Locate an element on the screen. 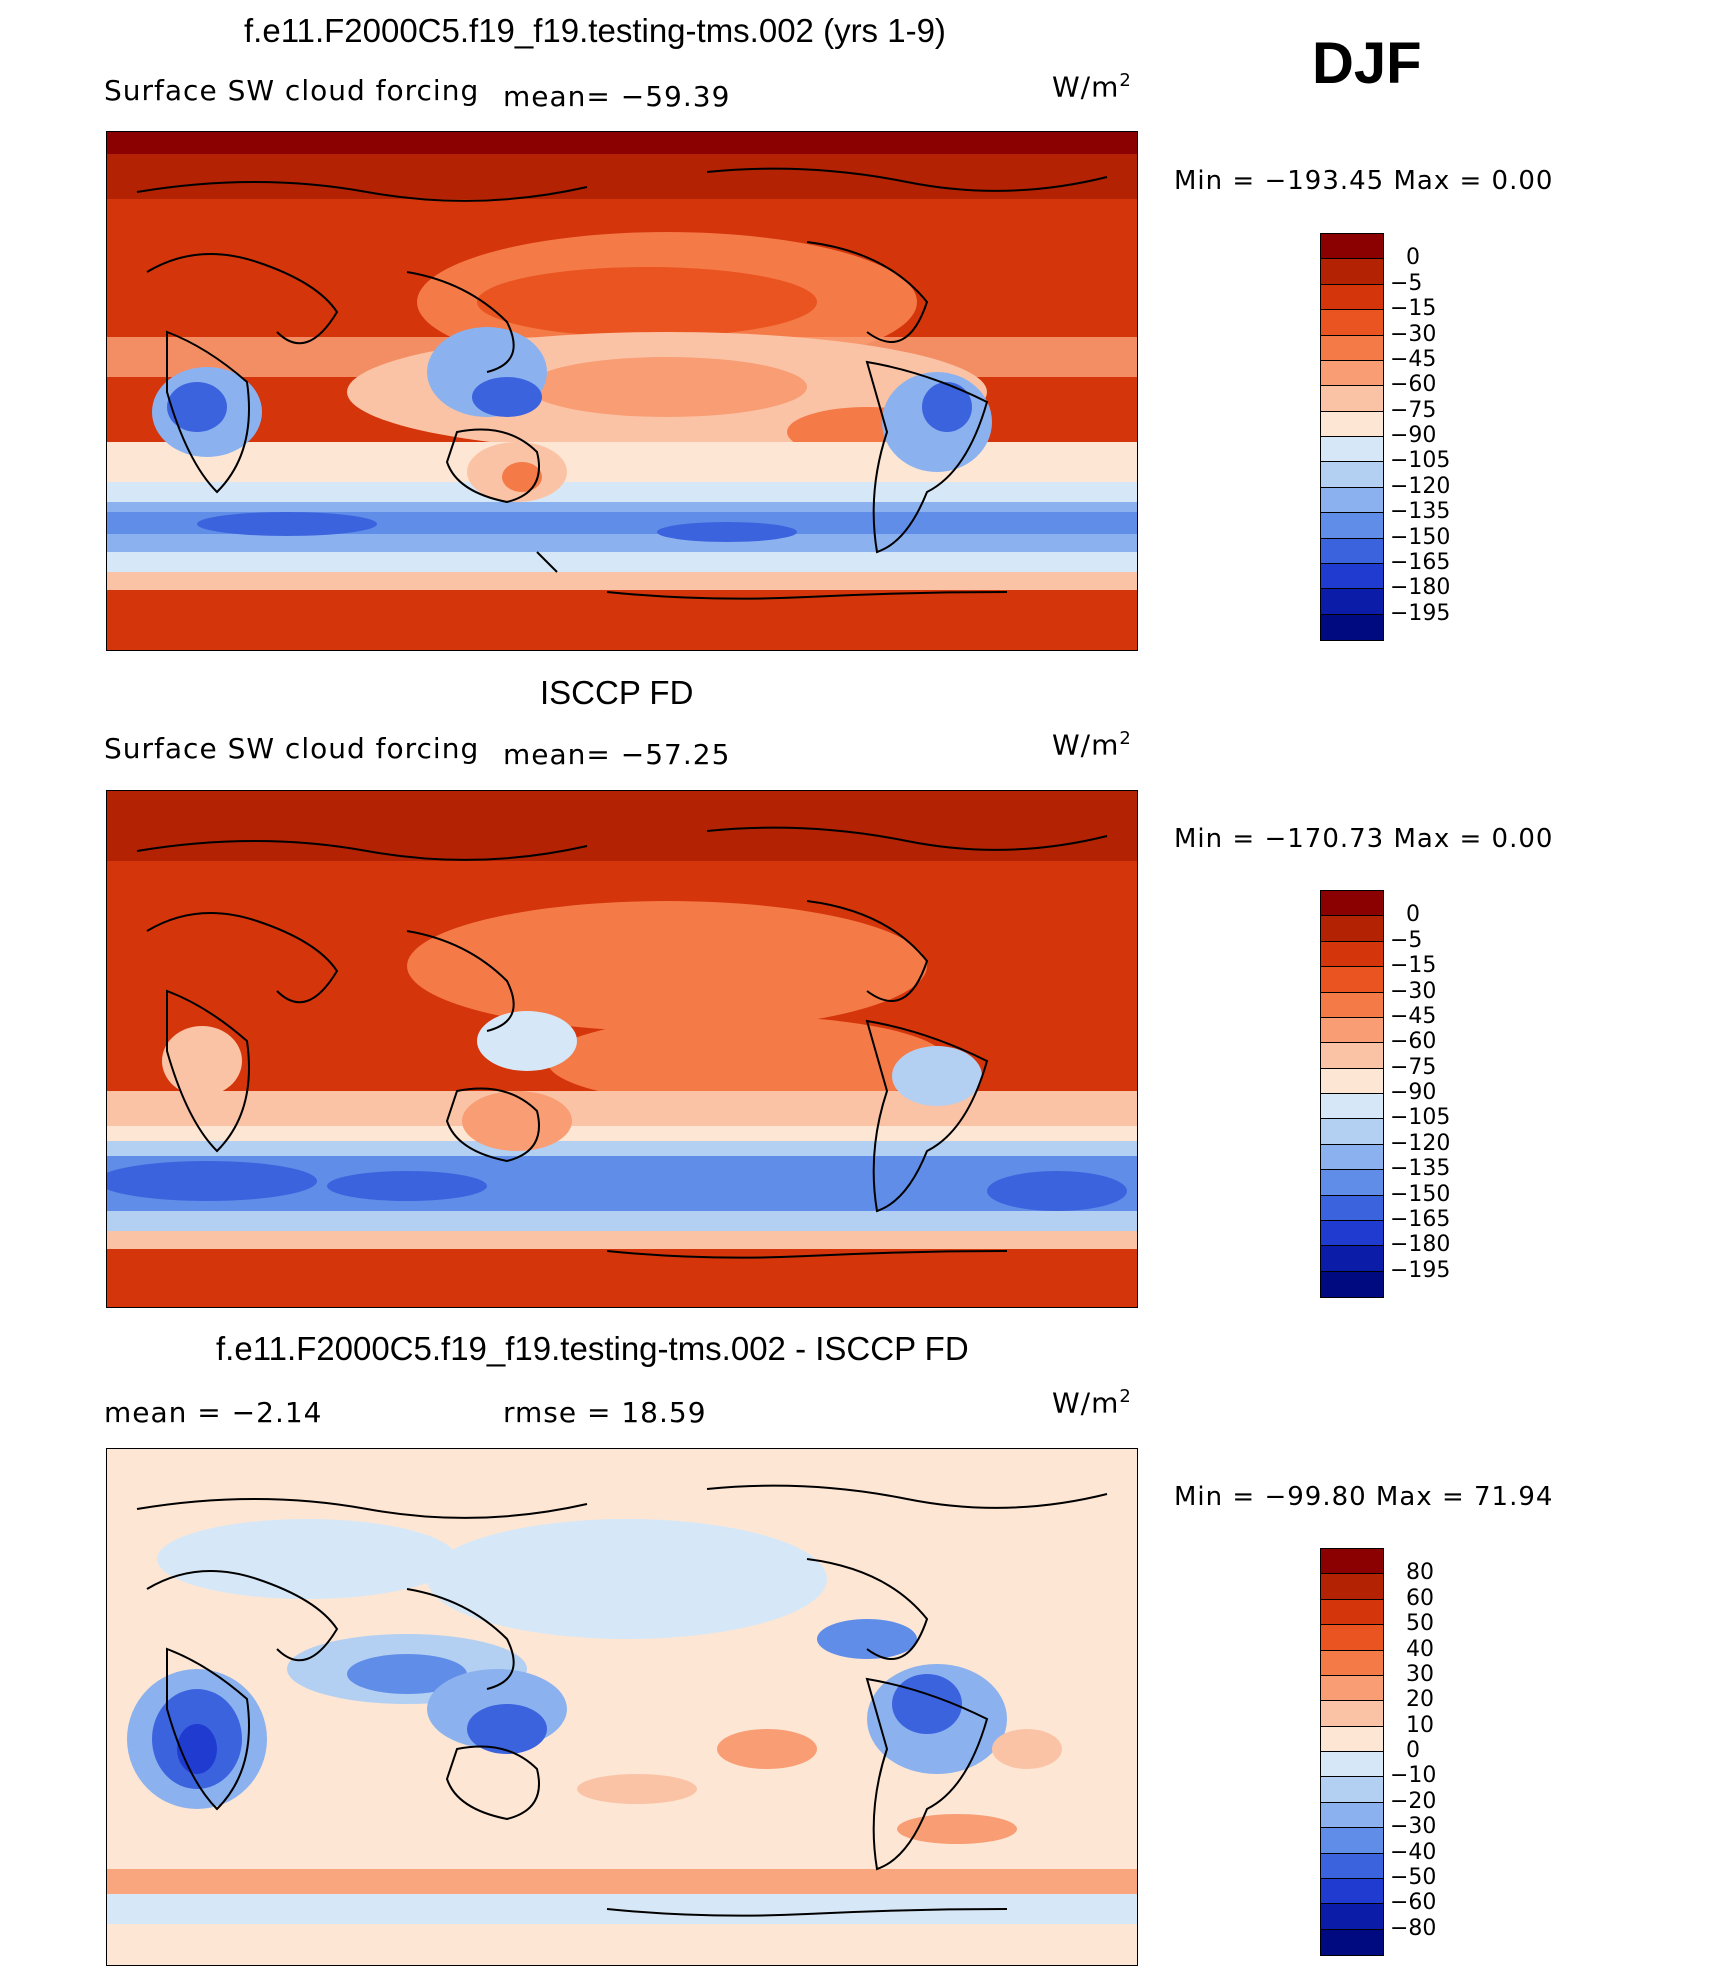  season-label: DJF is located at coordinates (1367, 63).